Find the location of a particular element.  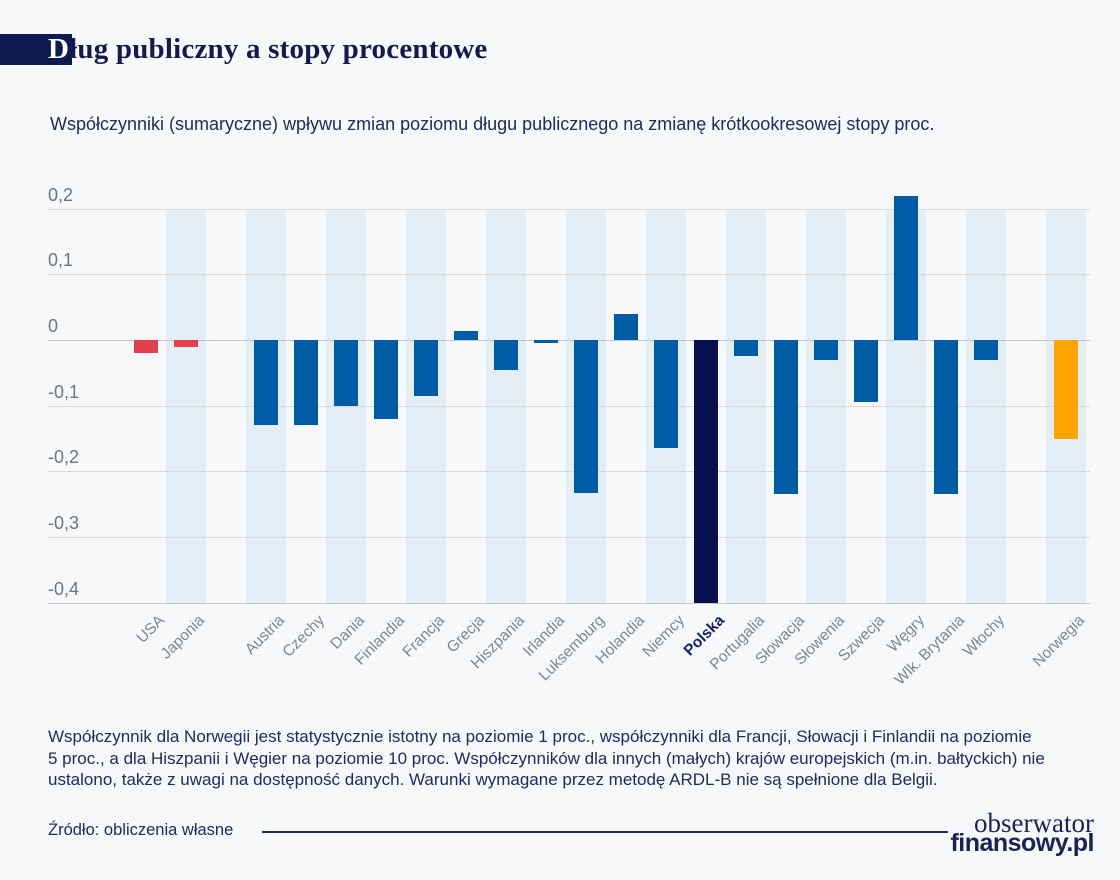

y-axis-label--0,2: -0,2 is located at coordinates (64, 457).